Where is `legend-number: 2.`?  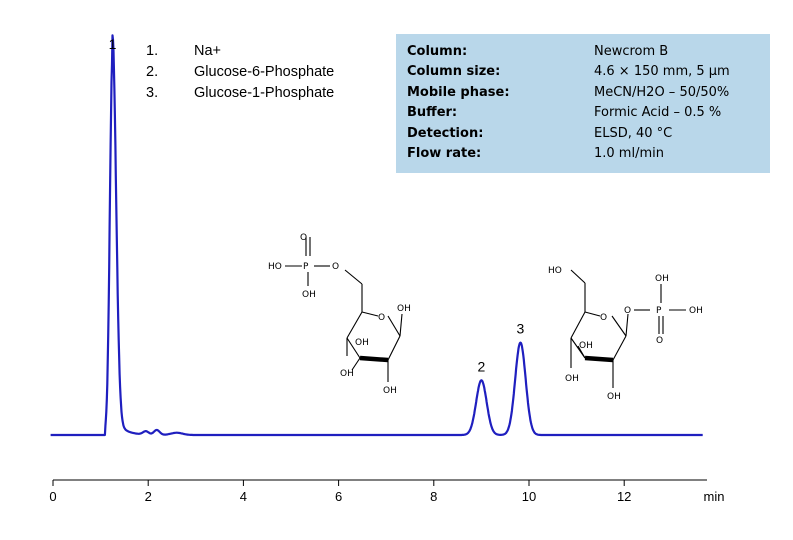 legend-number: 2. is located at coordinates (152, 72).